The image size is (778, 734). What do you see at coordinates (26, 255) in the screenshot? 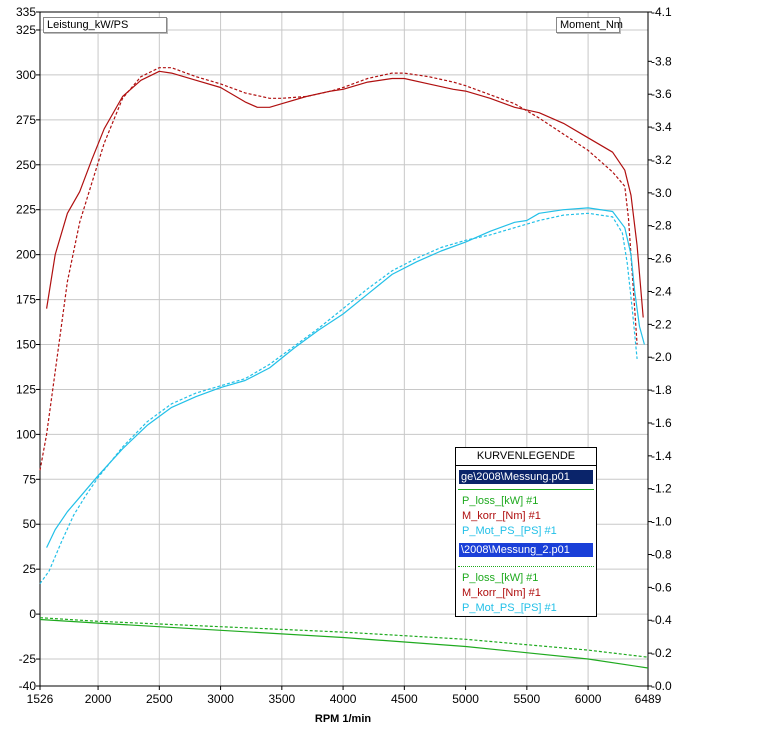
I see `left-tick-label: 200` at bounding box center [26, 255].